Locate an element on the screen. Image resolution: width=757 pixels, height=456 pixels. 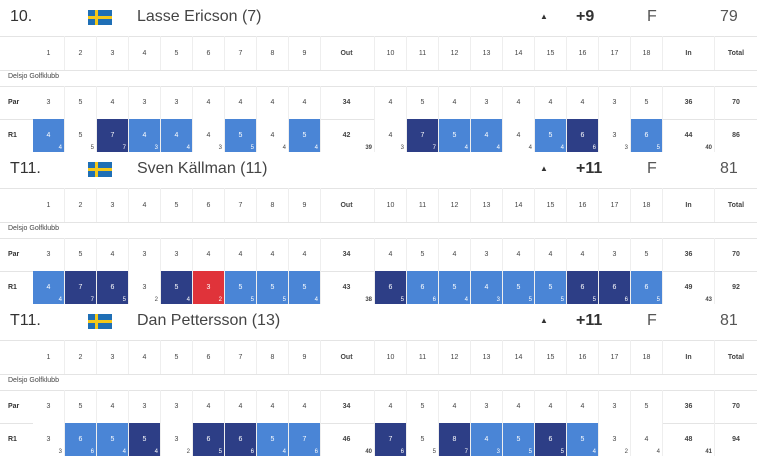
hole-number: 13 is located at coordinates (487, 53).